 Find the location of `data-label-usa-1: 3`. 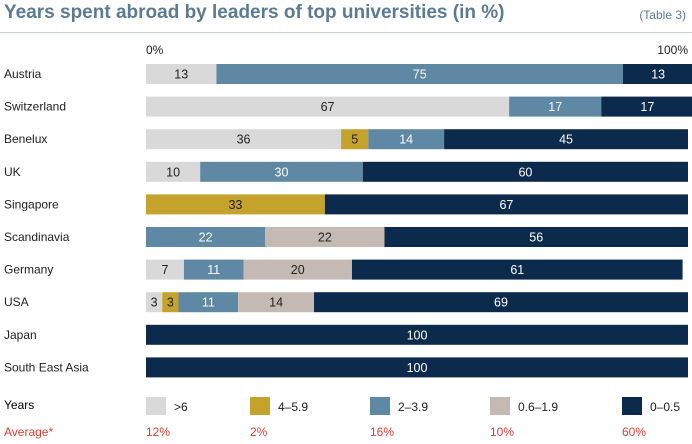

data-label-usa-1: 3 is located at coordinates (170, 303).